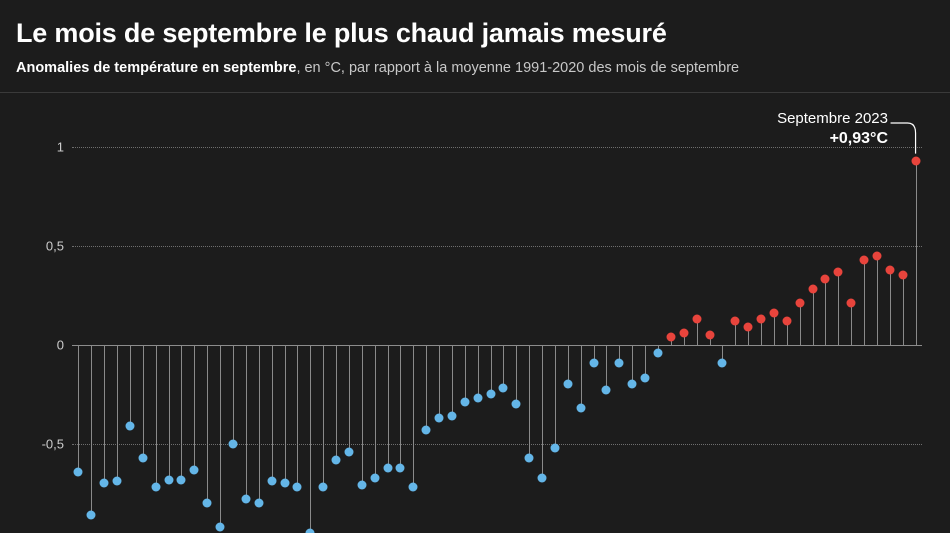 The image size is (950, 533). What do you see at coordinates (52, 444) in the screenshot?
I see `y-tick-label: -0,5` at bounding box center [52, 444].